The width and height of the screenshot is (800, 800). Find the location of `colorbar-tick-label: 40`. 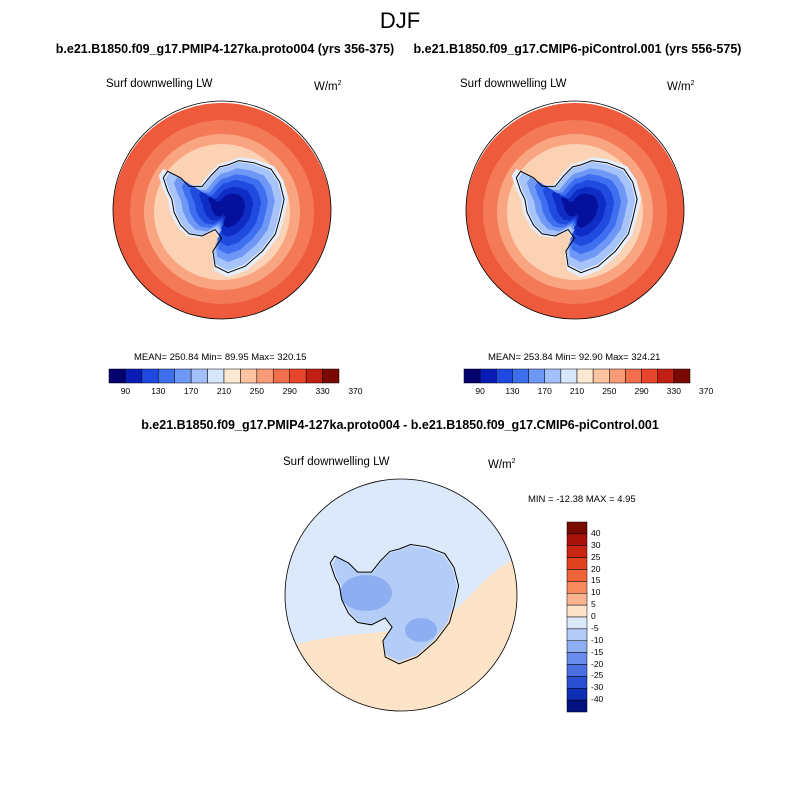

colorbar-tick-label: 40 is located at coordinates (596, 532).